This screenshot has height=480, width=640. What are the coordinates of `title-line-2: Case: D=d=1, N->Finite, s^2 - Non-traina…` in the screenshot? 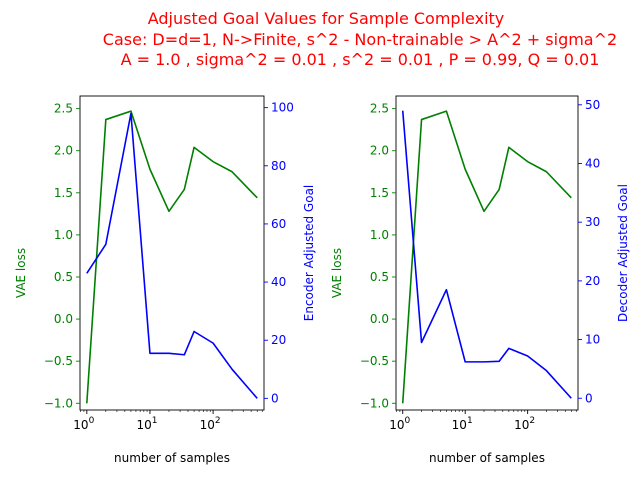 It's located at (360, 39).